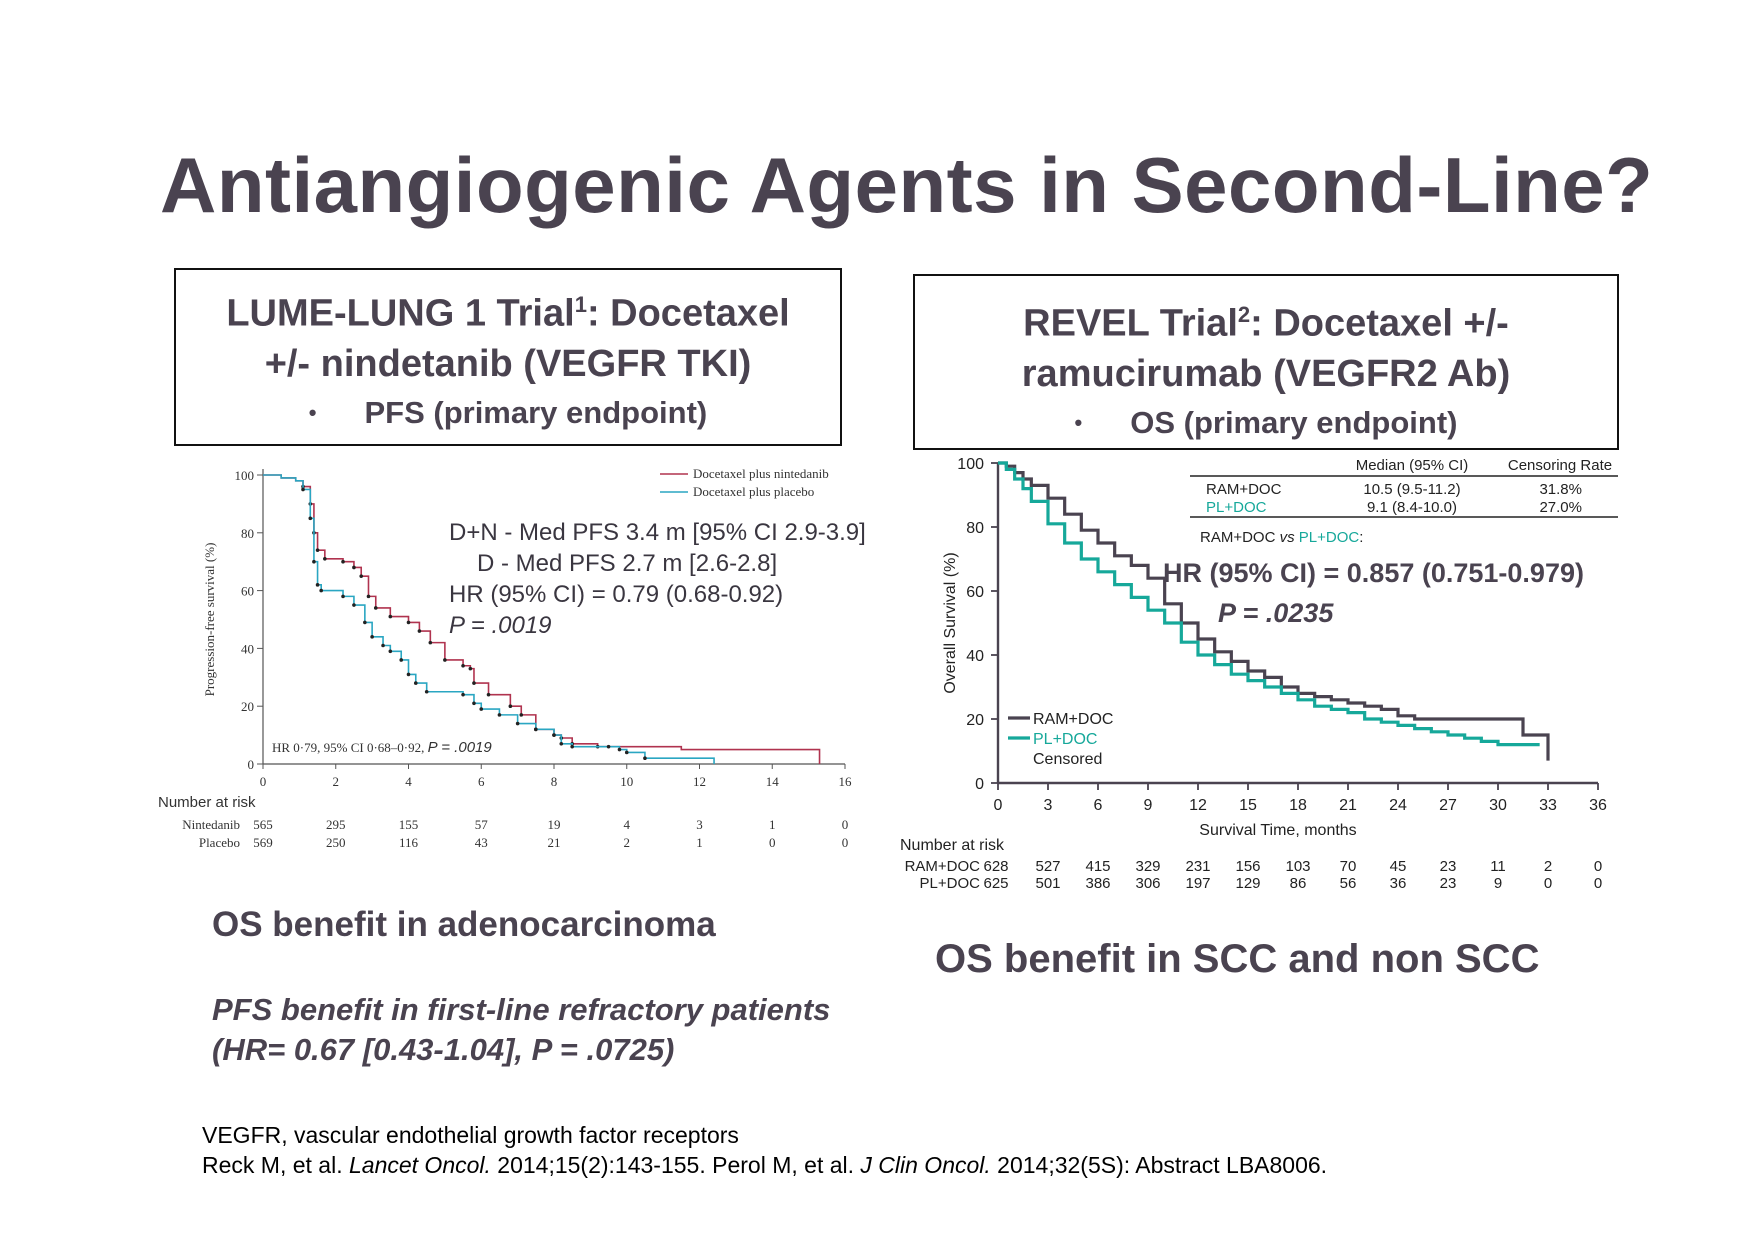  I want to click on pfs-x-tick-label: 10, so click(626, 781).